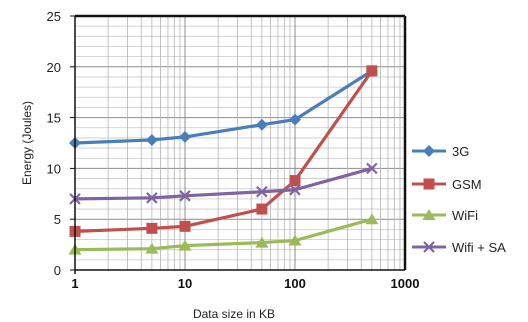  I want to click on x-tick-label: 1, so click(74, 283).